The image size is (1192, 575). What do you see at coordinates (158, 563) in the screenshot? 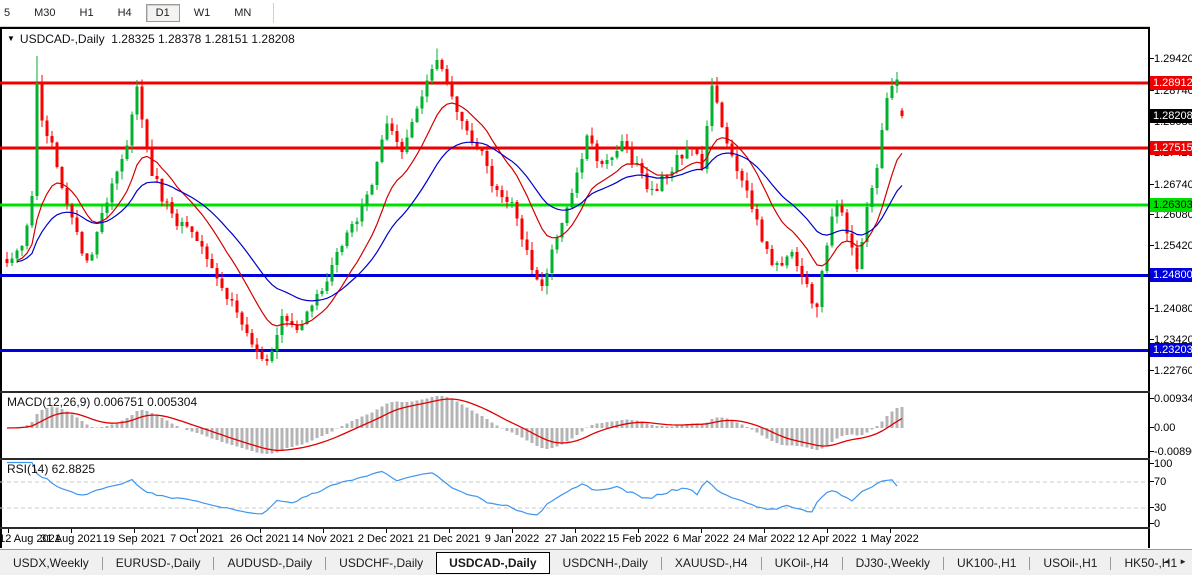
I see `symbol-tab-eurusd-daily: EURUSD-,Daily` at bounding box center [158, 563].